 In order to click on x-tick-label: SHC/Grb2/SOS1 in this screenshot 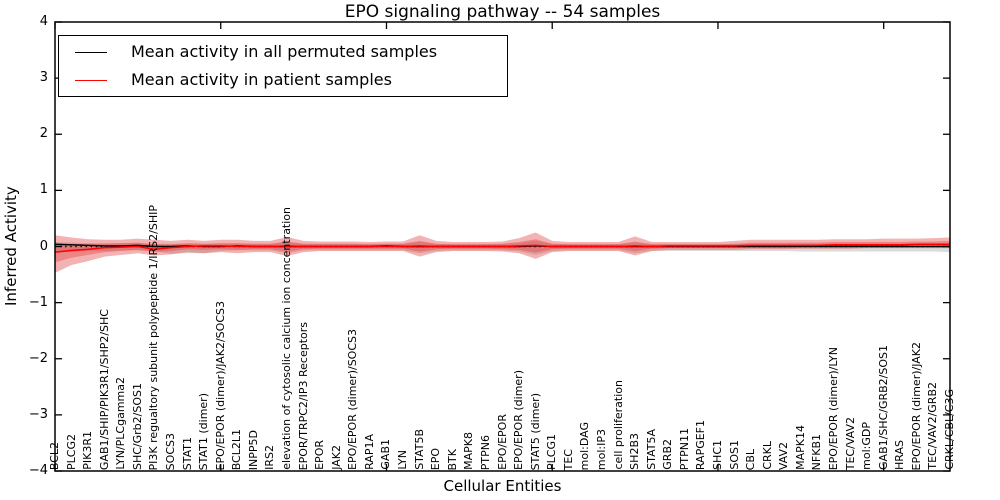, I will do `click(137, 426)`.